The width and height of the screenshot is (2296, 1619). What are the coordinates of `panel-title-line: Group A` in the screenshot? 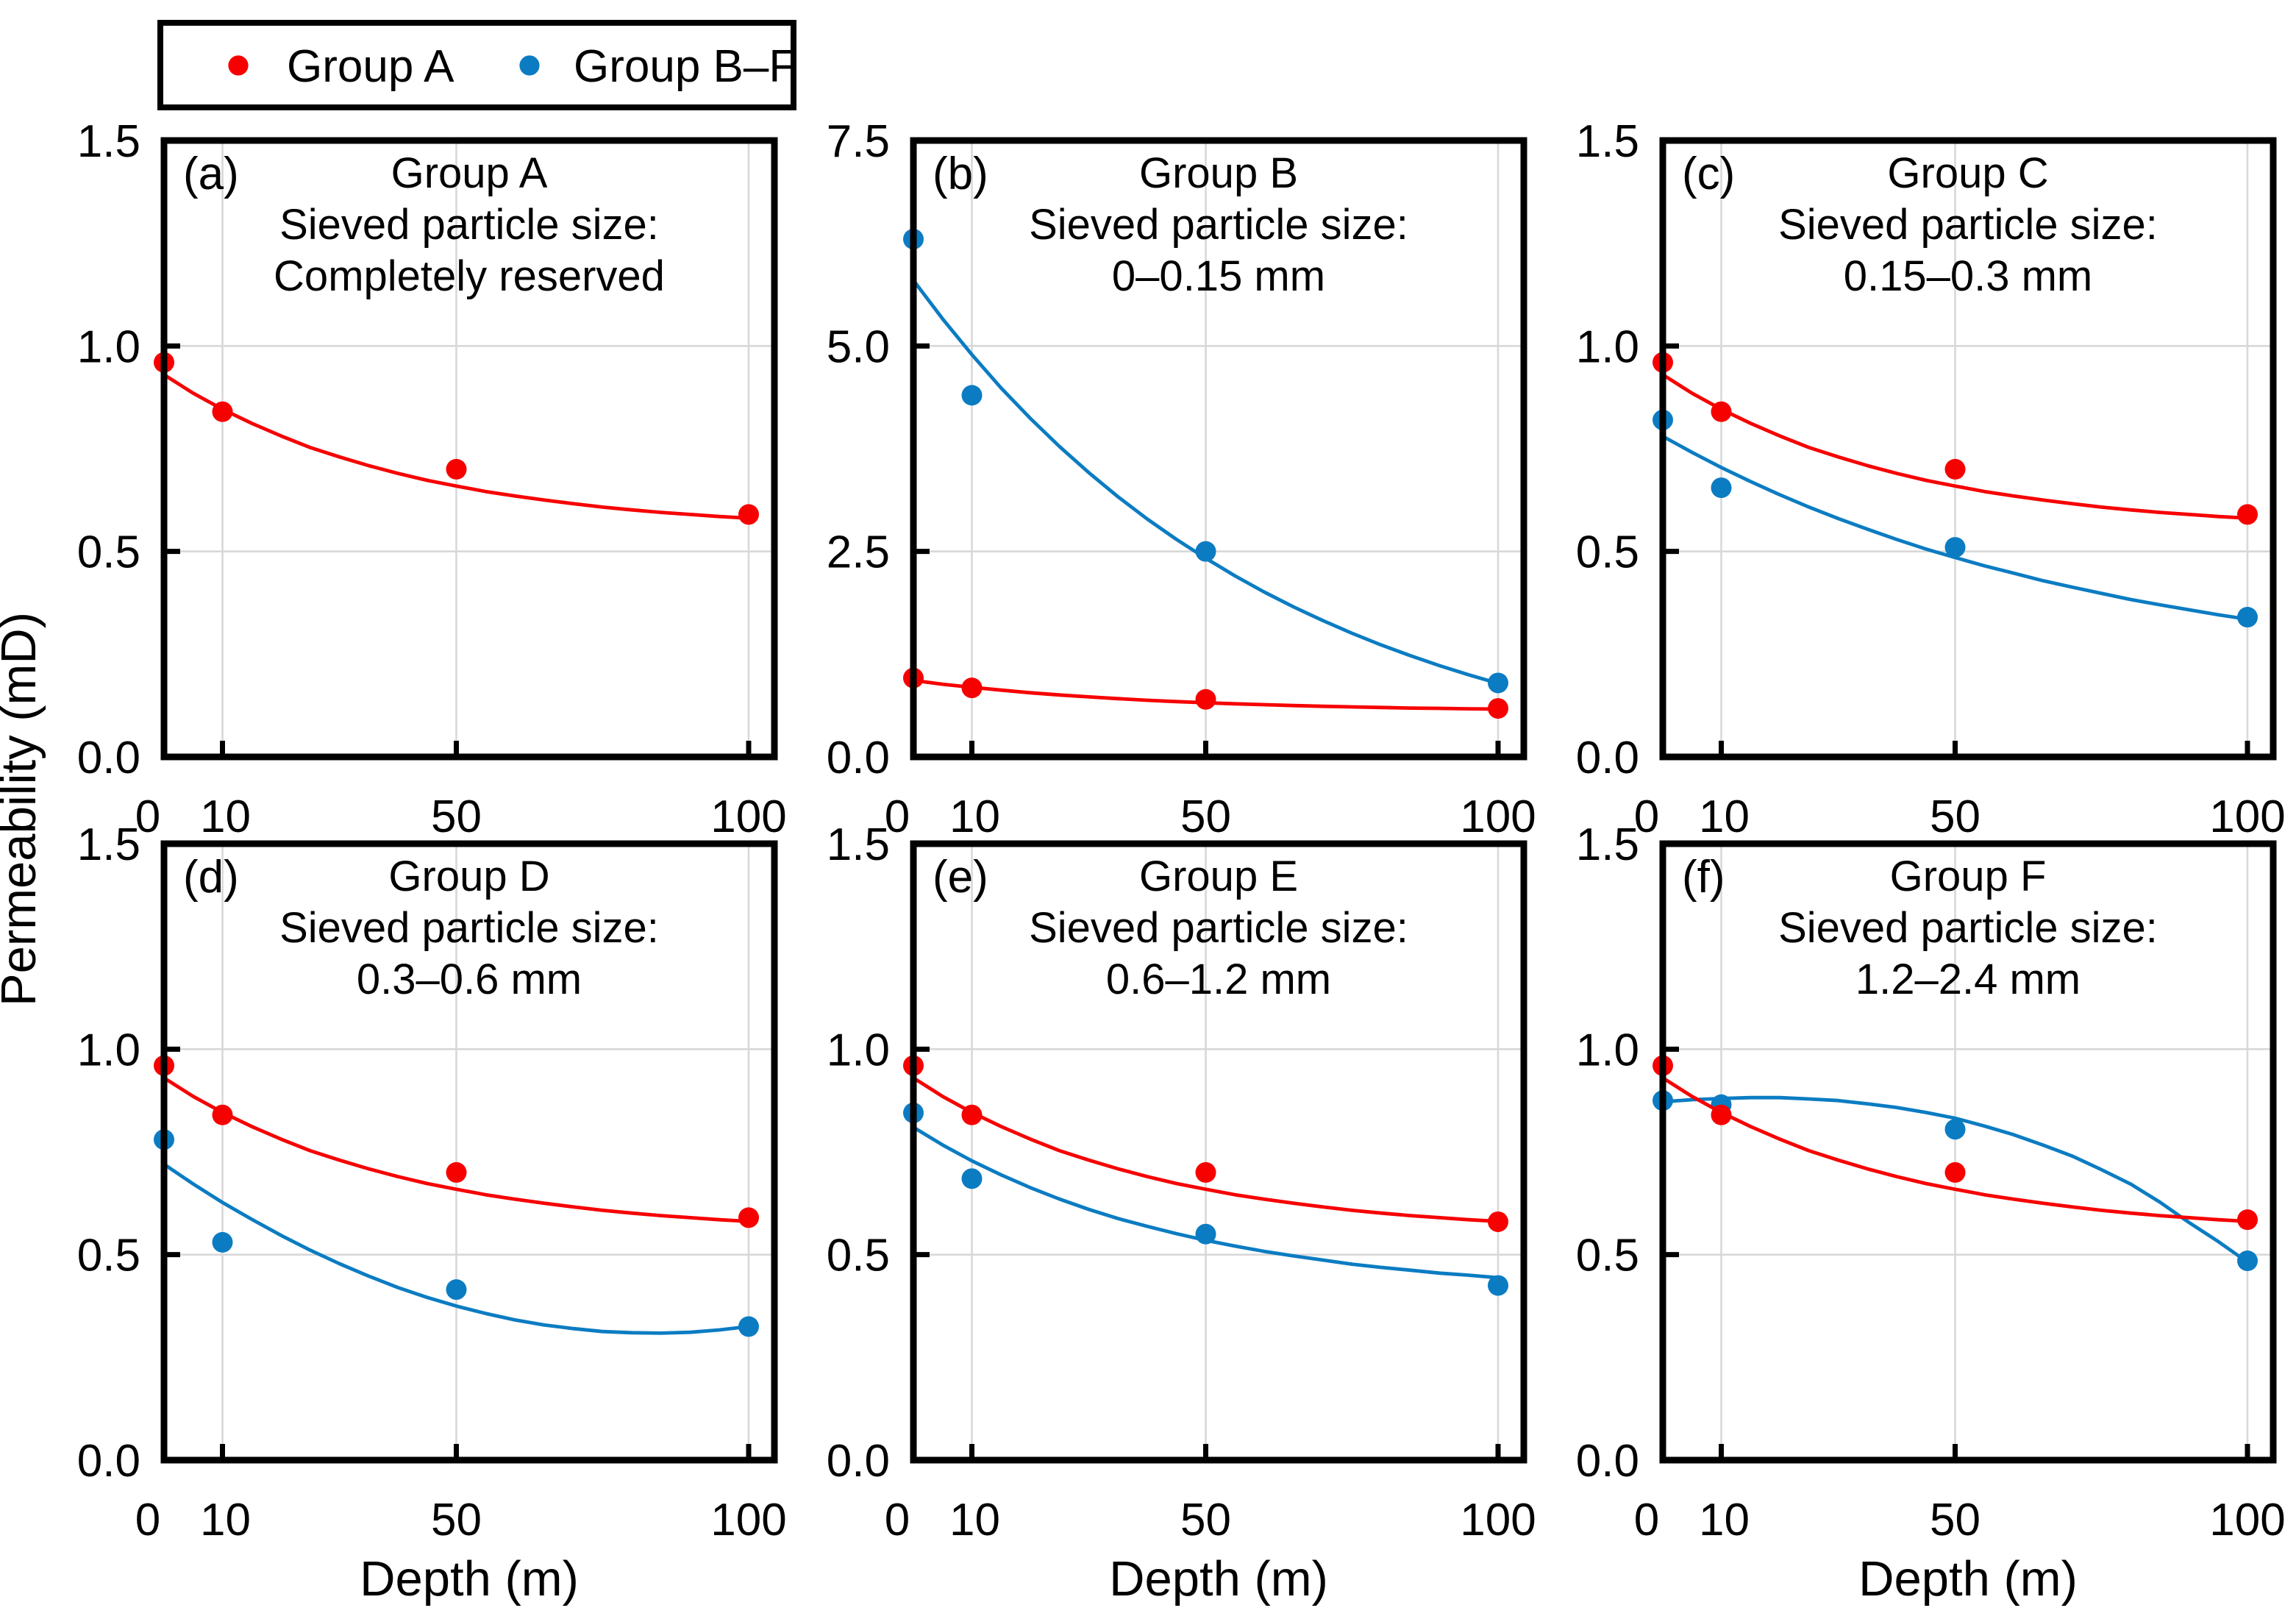 It's located at (470, 173).